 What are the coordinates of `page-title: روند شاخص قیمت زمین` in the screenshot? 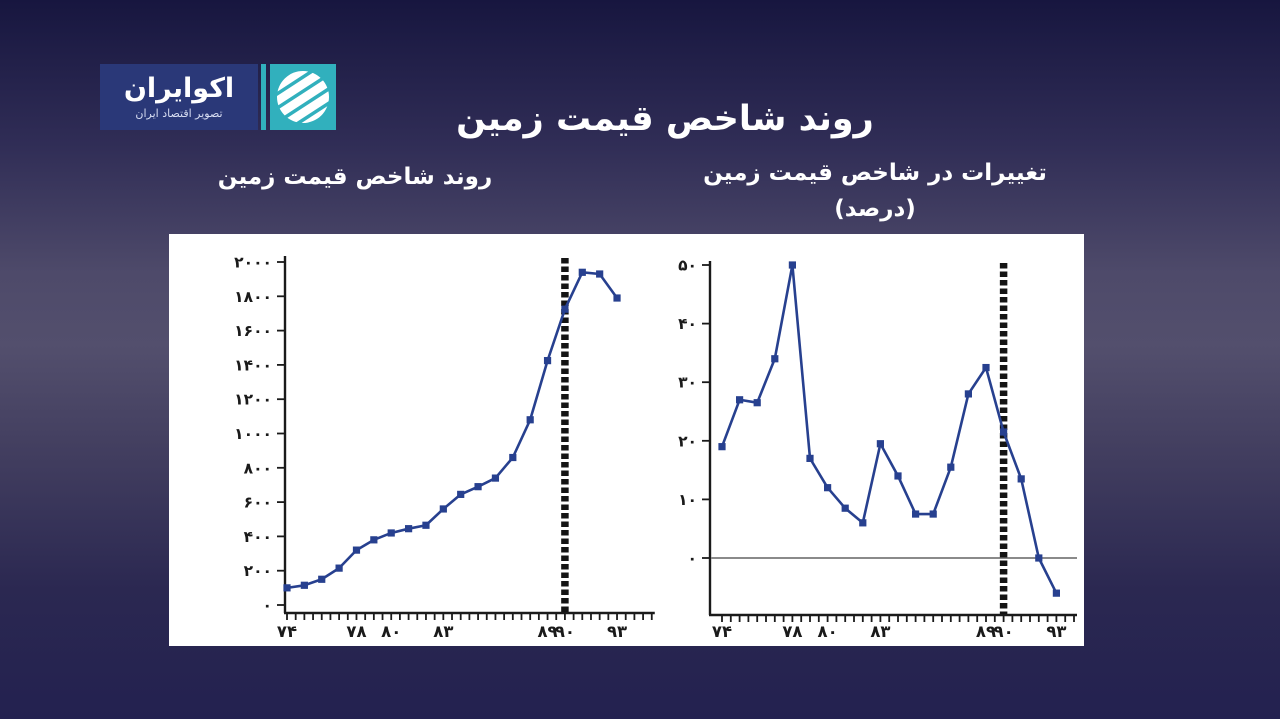 It's located at (665, 119).